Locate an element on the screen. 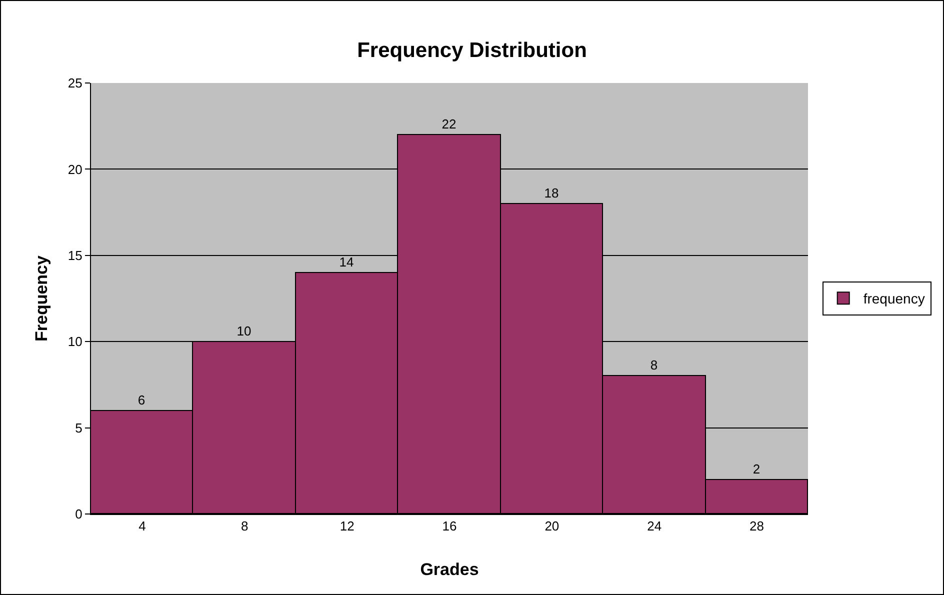 This screenshot has height=595, width=944. y-tick-label: 15 is located at coordinates (75, 255).